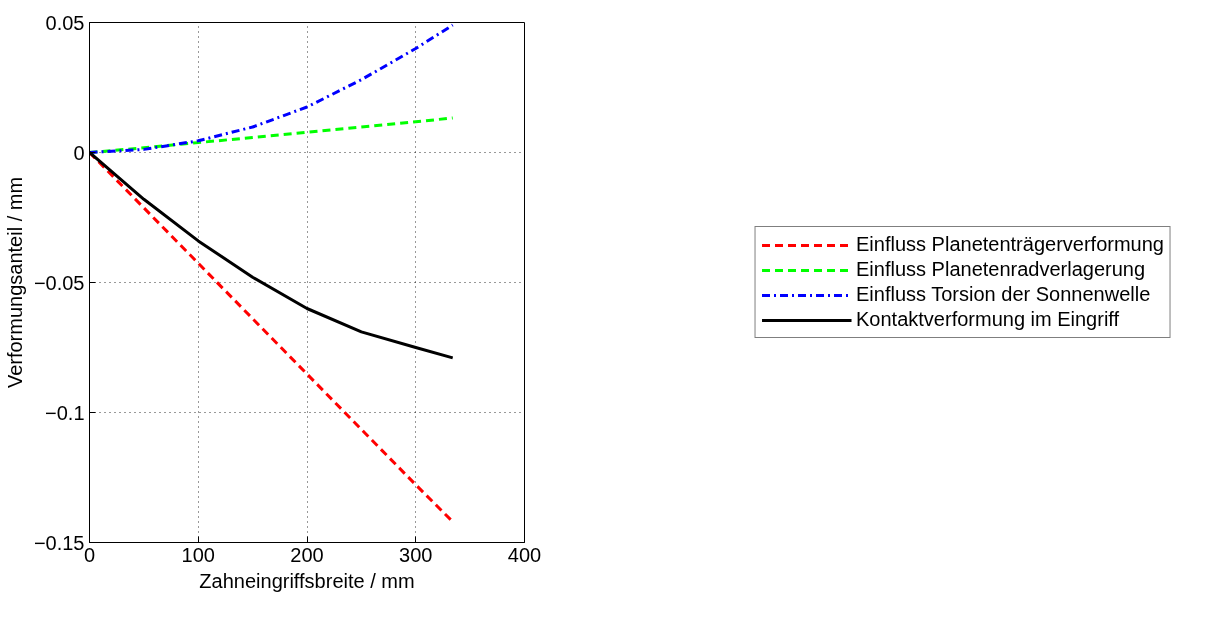 This screenshot has width=1207, height=624. I want to click on y-tick-label: −0.1, so click(65, 412).